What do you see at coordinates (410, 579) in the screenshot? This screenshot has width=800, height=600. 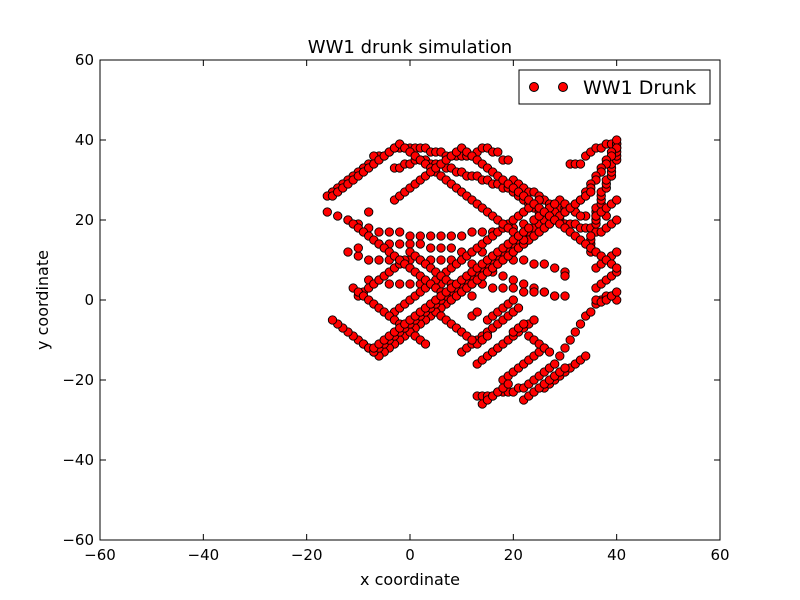 I see `x-axis-label: x coordinate` at bounding box center [410, 579].